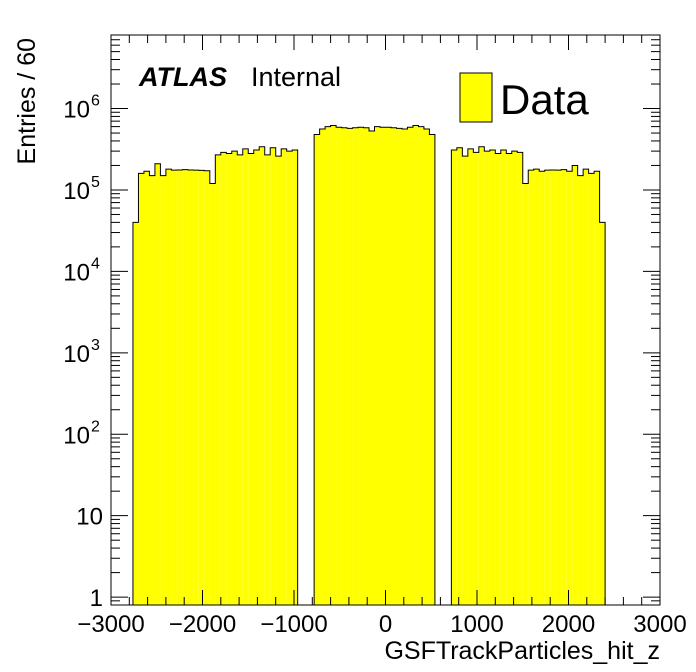 The height and width of the screenshot is (672, 696). What do you see at coordinates (293, 624) in the screenshot?
I see `x-tick-label: −1000` at bounding box center [293, 624].